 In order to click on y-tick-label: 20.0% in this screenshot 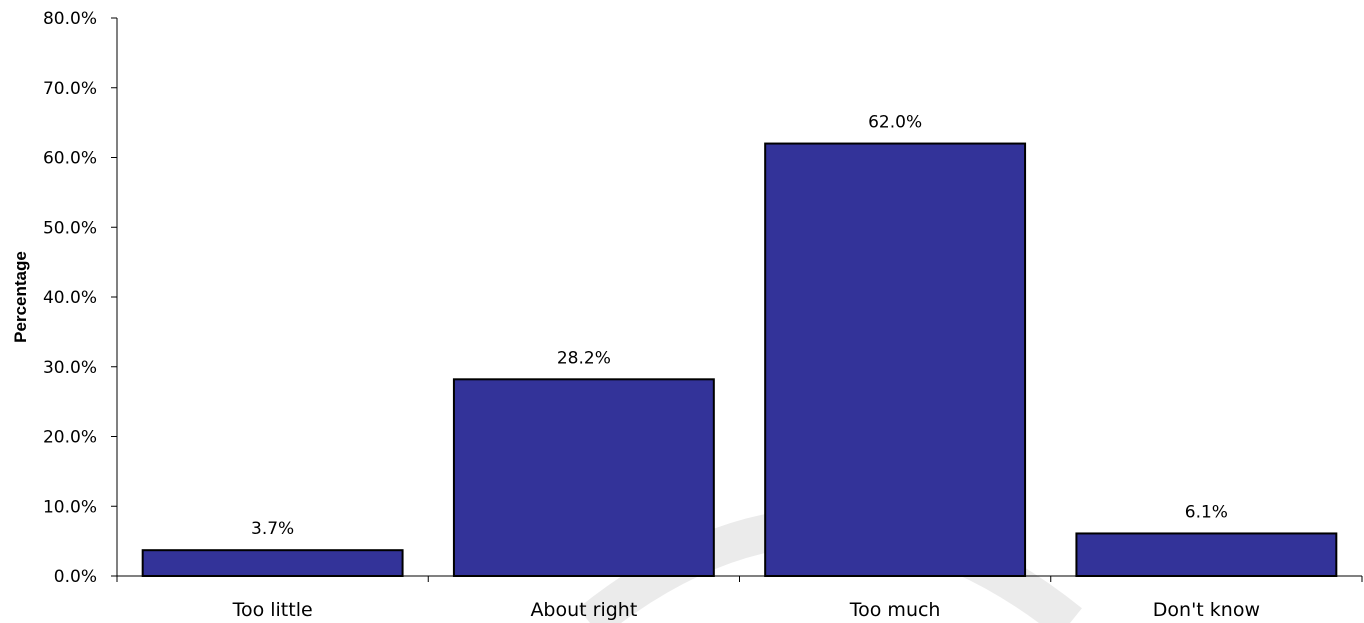, I will do `click(70, 438)`.